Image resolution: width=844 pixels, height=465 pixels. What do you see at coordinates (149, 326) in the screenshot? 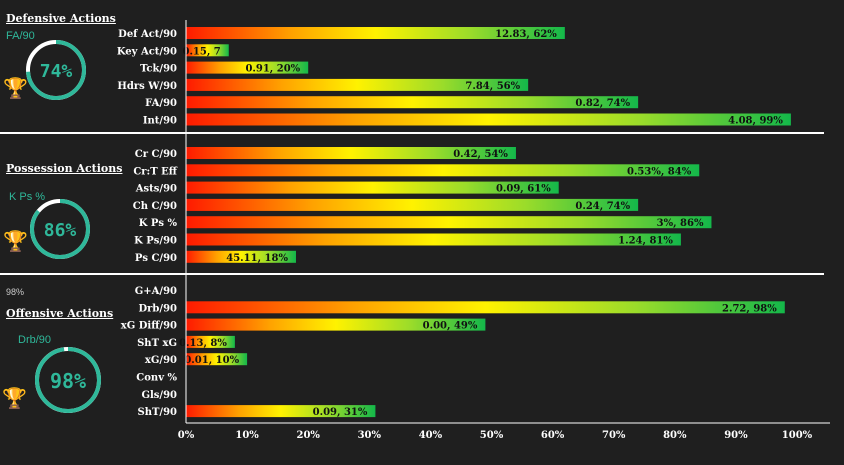
I see `row-label: xG Diff/90` at bounding box center [149, 326].